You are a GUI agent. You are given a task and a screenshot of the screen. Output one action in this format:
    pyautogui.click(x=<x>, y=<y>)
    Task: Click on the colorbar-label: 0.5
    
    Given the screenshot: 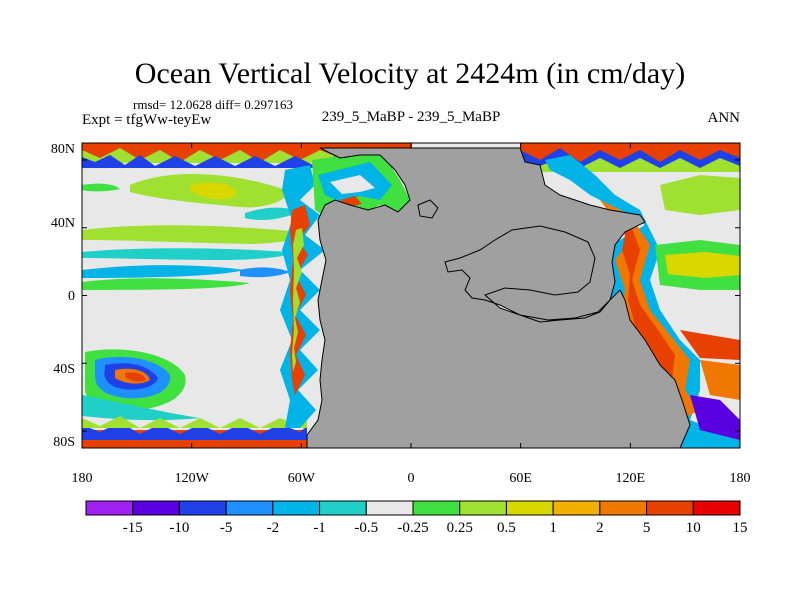 What is the action you would take?
    pyautogui.click(x=506, y=528)
    